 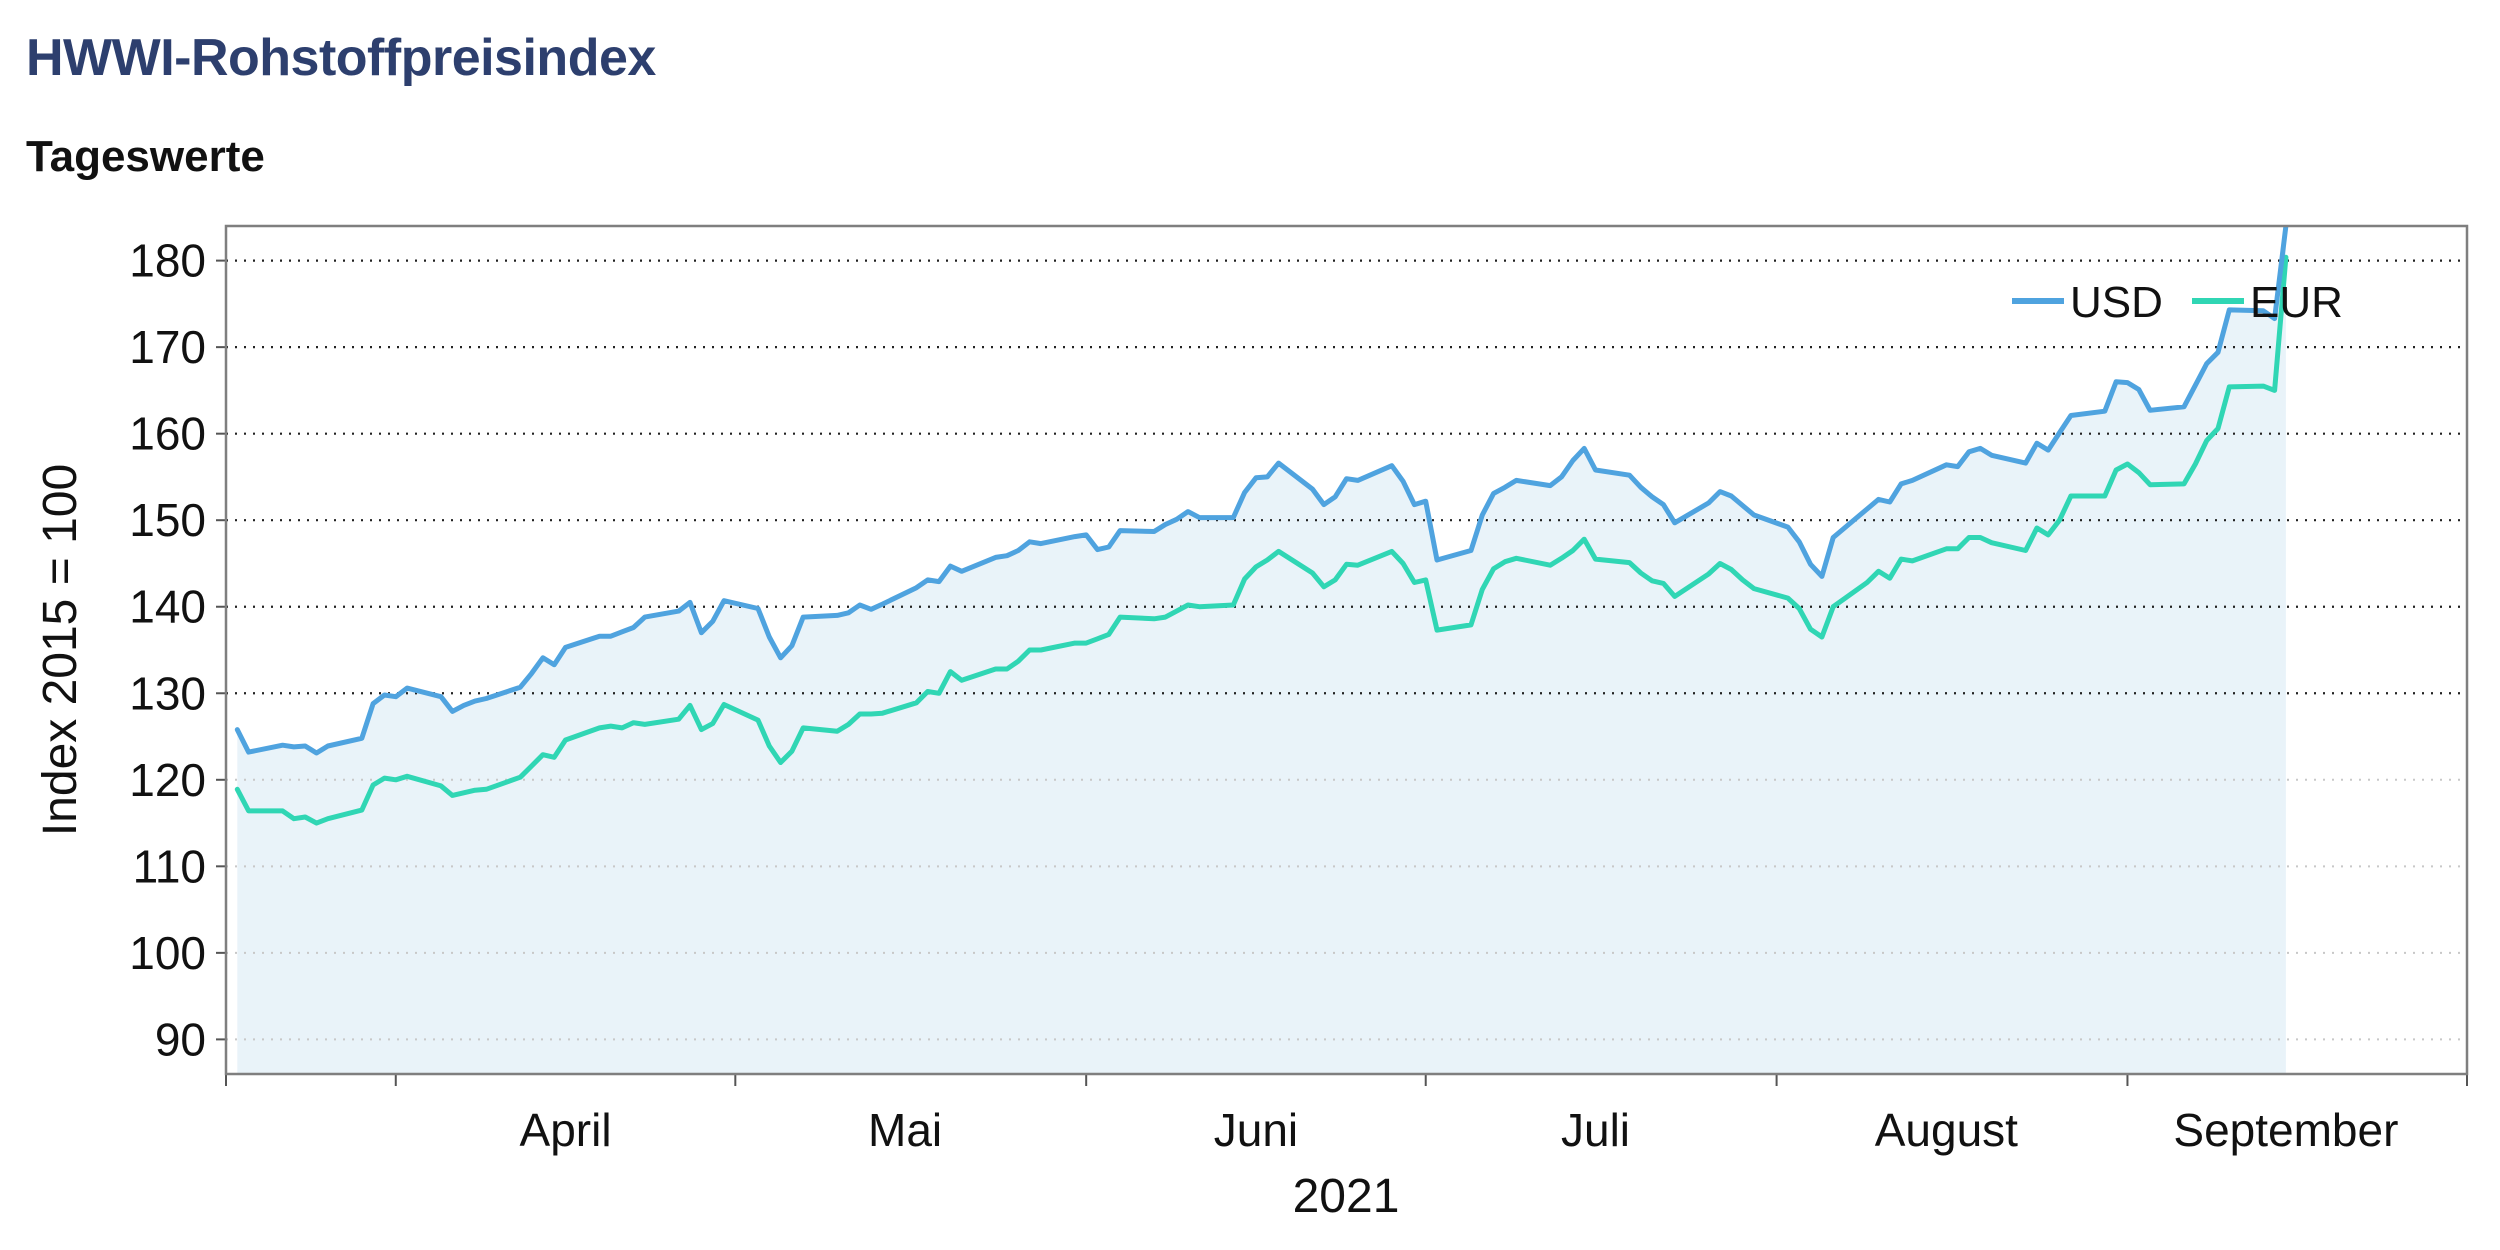 I want to click on chart-title: HWWI-Rohstoffpreisindex, so click(x=341, y=58).